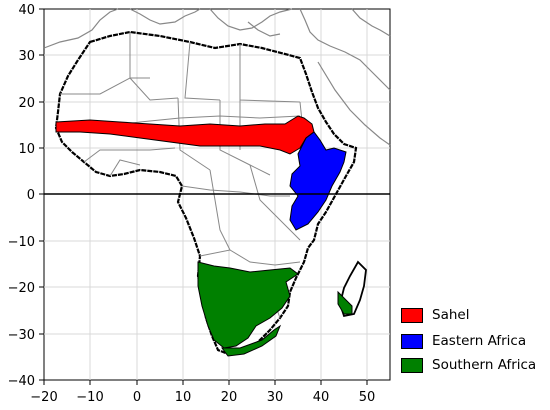 The image size is (550, 410). Describe the element at coordinates (21, 288) in the screenshot. I see `y-tick-label: −20` at that location.